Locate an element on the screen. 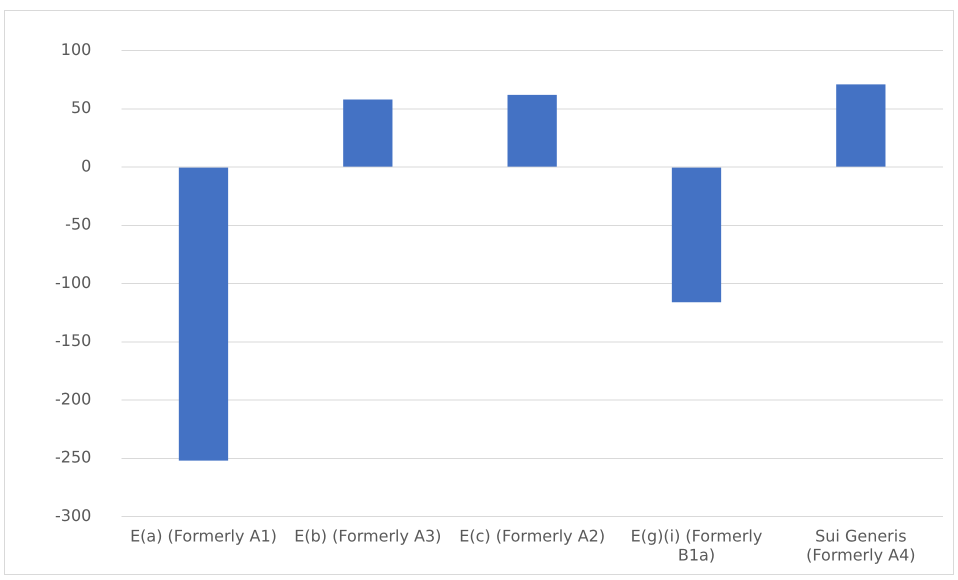  x-tick-label: E(c) (Formerly A2) is located at coordinates (532, 536).